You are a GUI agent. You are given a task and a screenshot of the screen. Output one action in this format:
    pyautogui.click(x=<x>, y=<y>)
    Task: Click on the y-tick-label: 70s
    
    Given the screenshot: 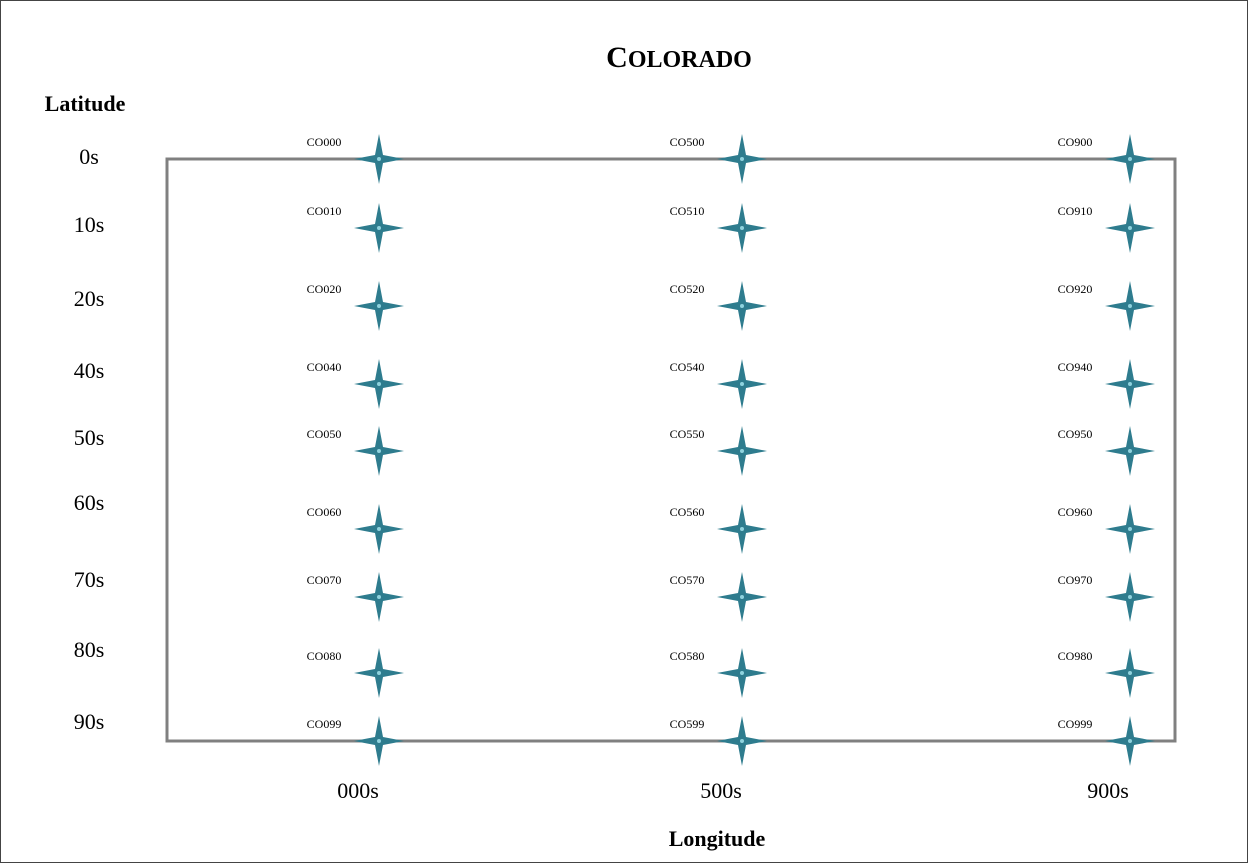 What is the action you would take?
    pyautogui.click(x=89, y=579)
    